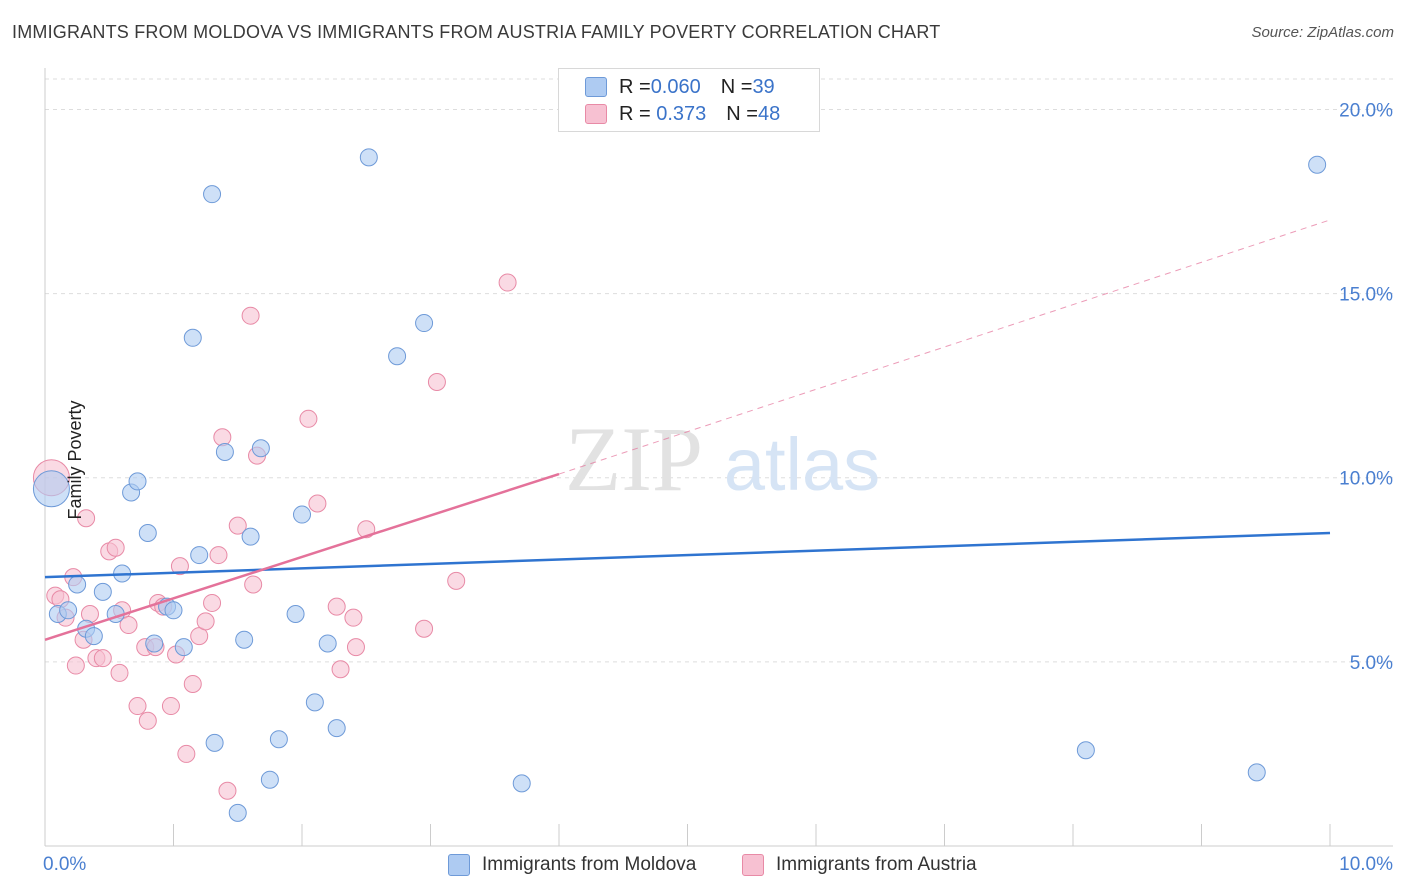  What do you see at coordinates (753, 865) in the screenshot?
I see `austria-legend-swatch` at bounding box center [753, 865].